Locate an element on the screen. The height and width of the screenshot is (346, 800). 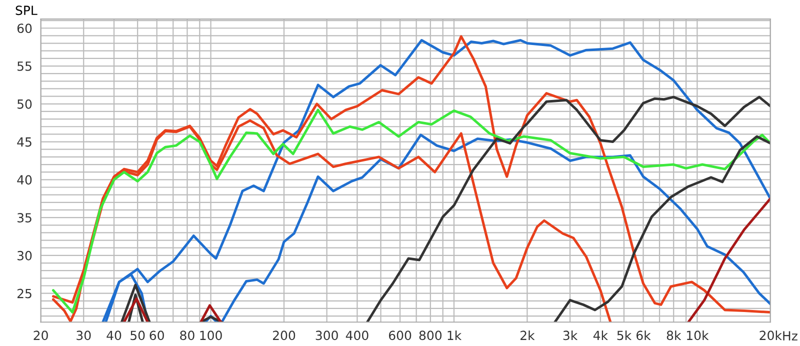
x-tick-label: 20k is located at coordinates (771, 335).